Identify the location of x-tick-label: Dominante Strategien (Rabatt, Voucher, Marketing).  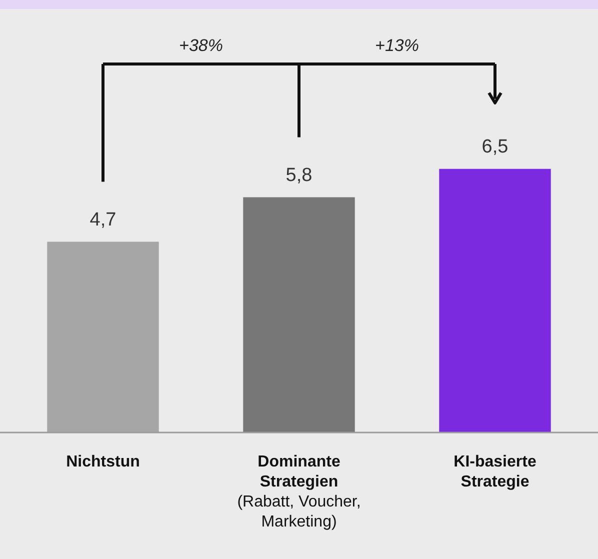
(299, 491).